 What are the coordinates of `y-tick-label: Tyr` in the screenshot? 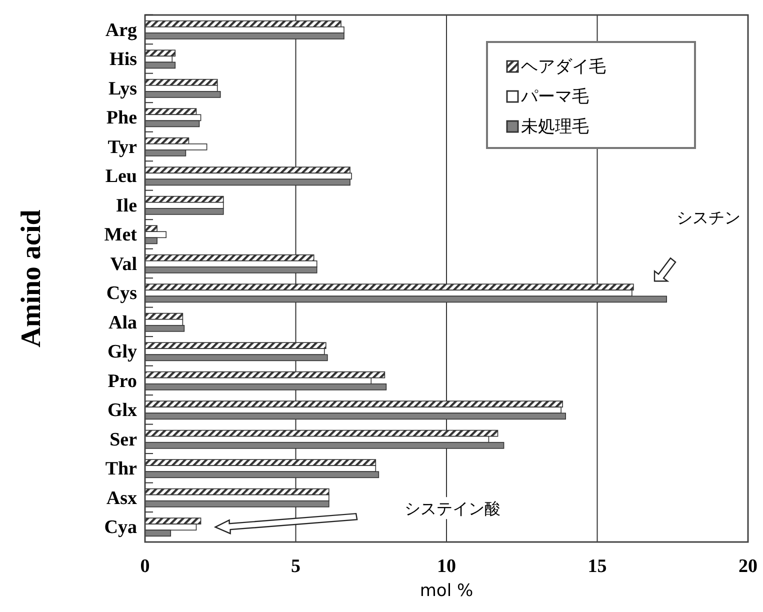 It's located at (123, 147).